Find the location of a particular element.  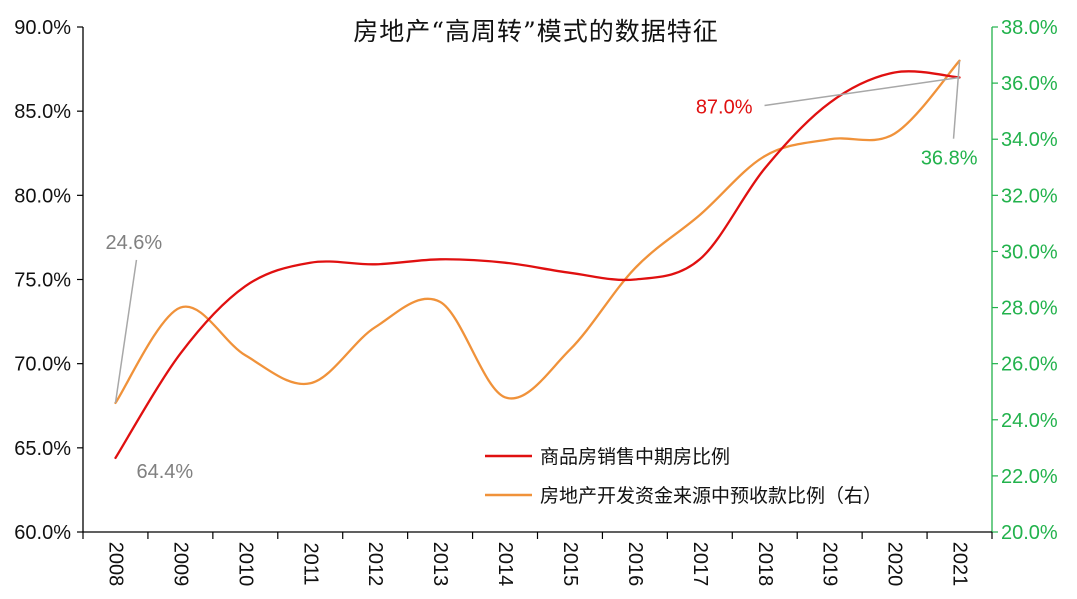

right-axis-tick-label: 26.0% is located at coordinates (1029, 365).